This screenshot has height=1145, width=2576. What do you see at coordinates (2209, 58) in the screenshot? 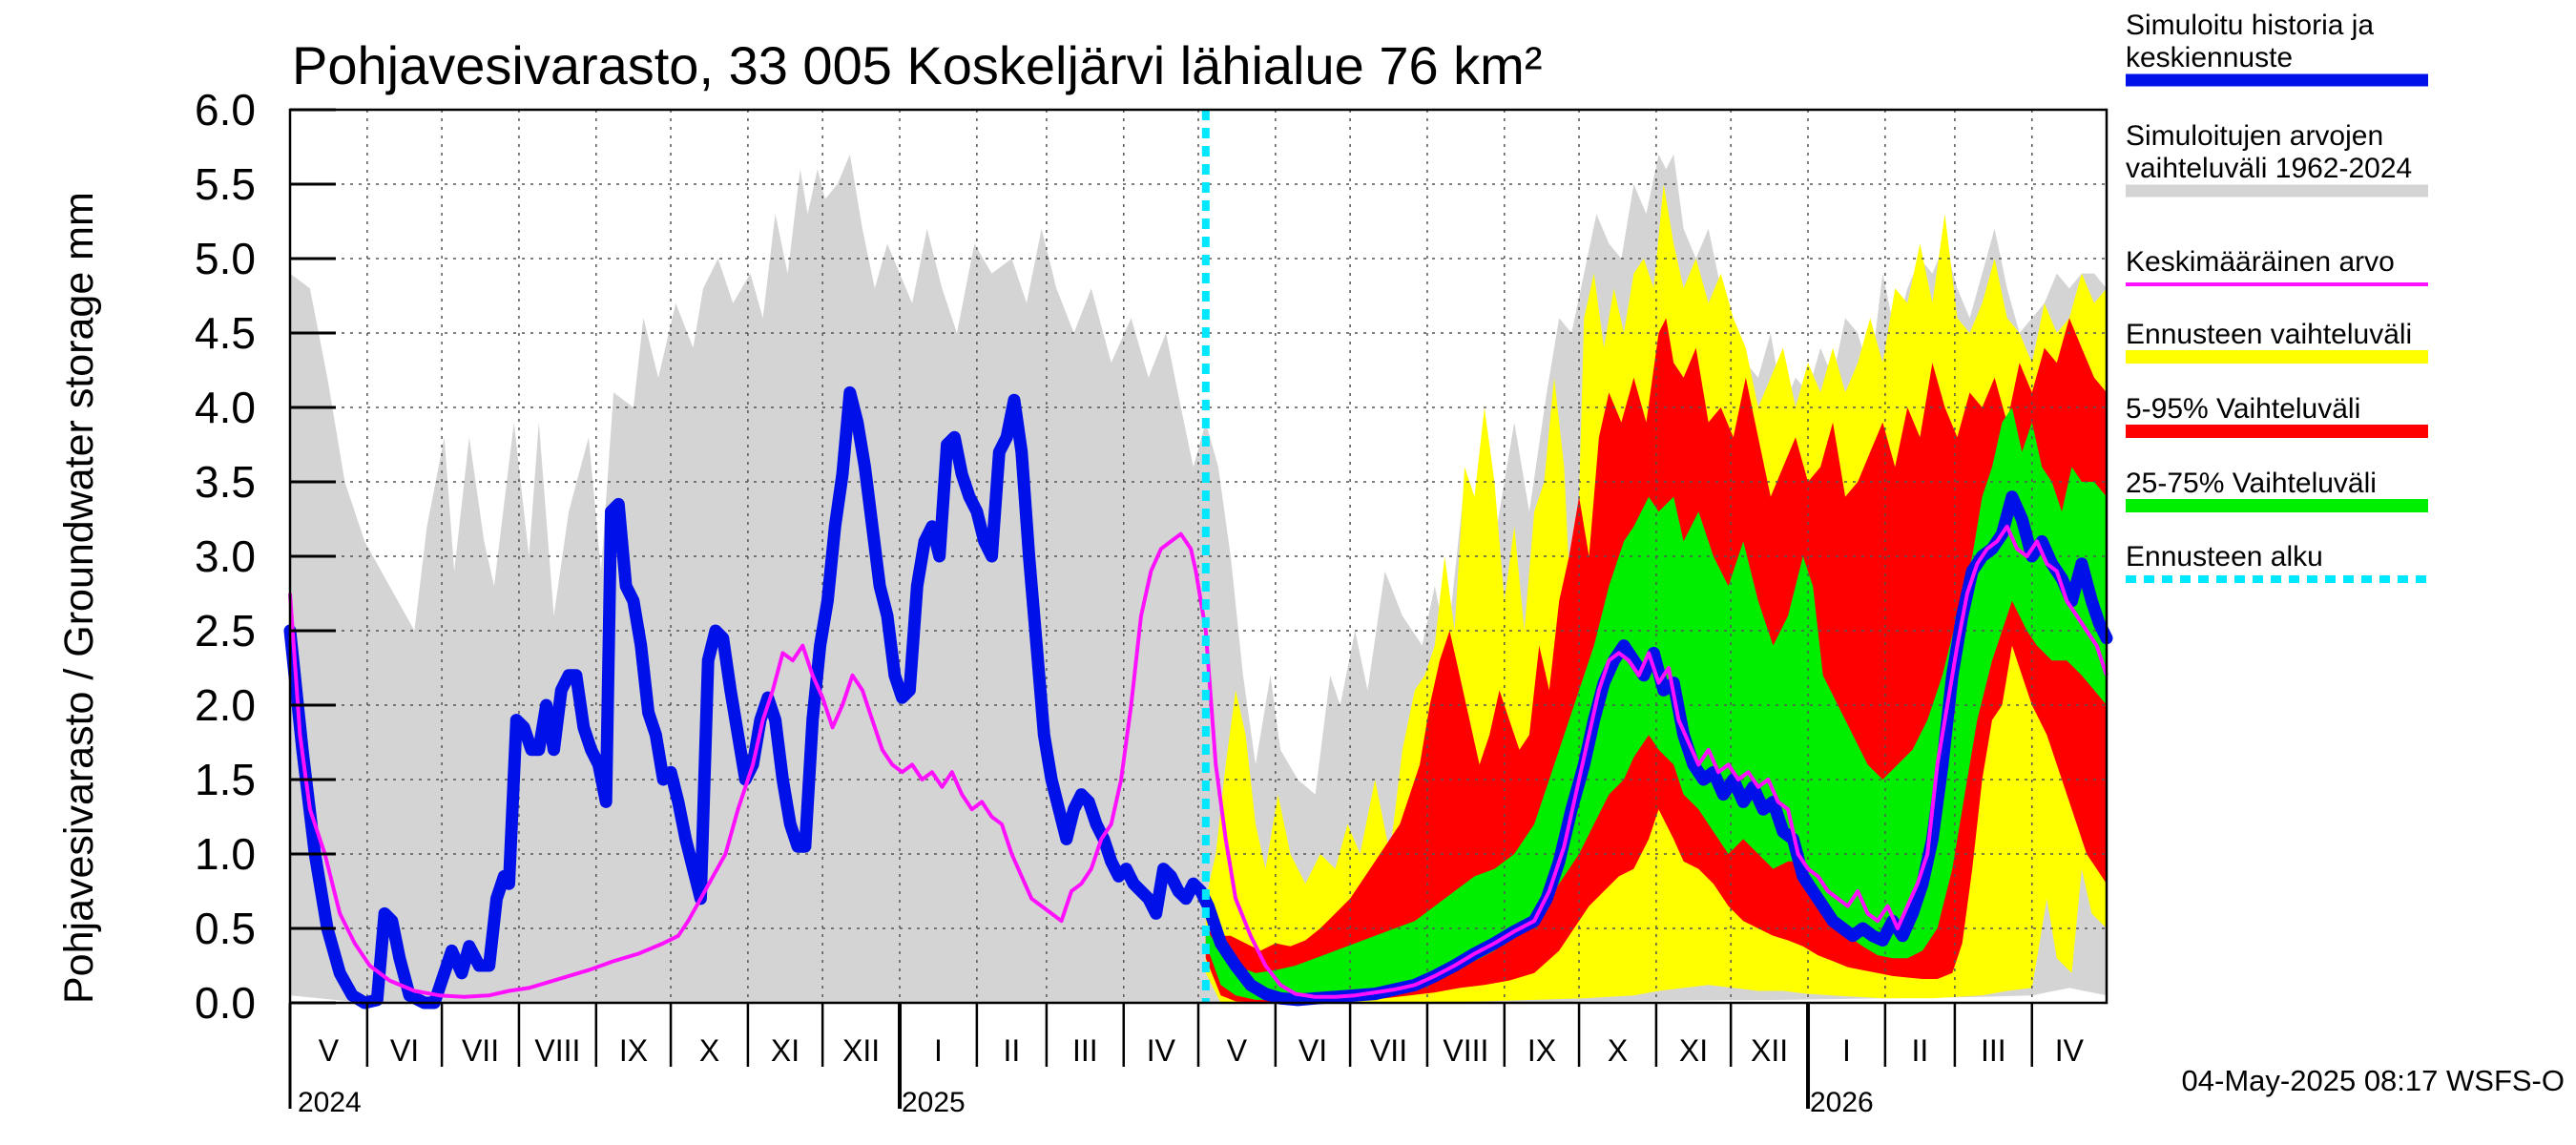
I see `legend-label: keskiennuste` at bounding box center [2209, 58].